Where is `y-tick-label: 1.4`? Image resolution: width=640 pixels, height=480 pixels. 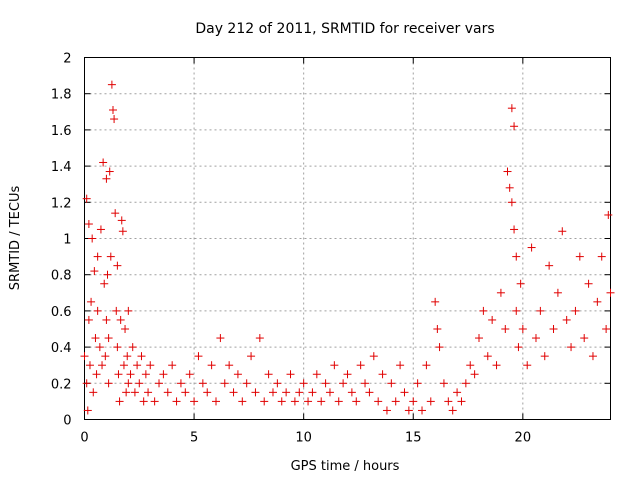 y-tick-label: 1.4 is located at coordinates (61, 167).